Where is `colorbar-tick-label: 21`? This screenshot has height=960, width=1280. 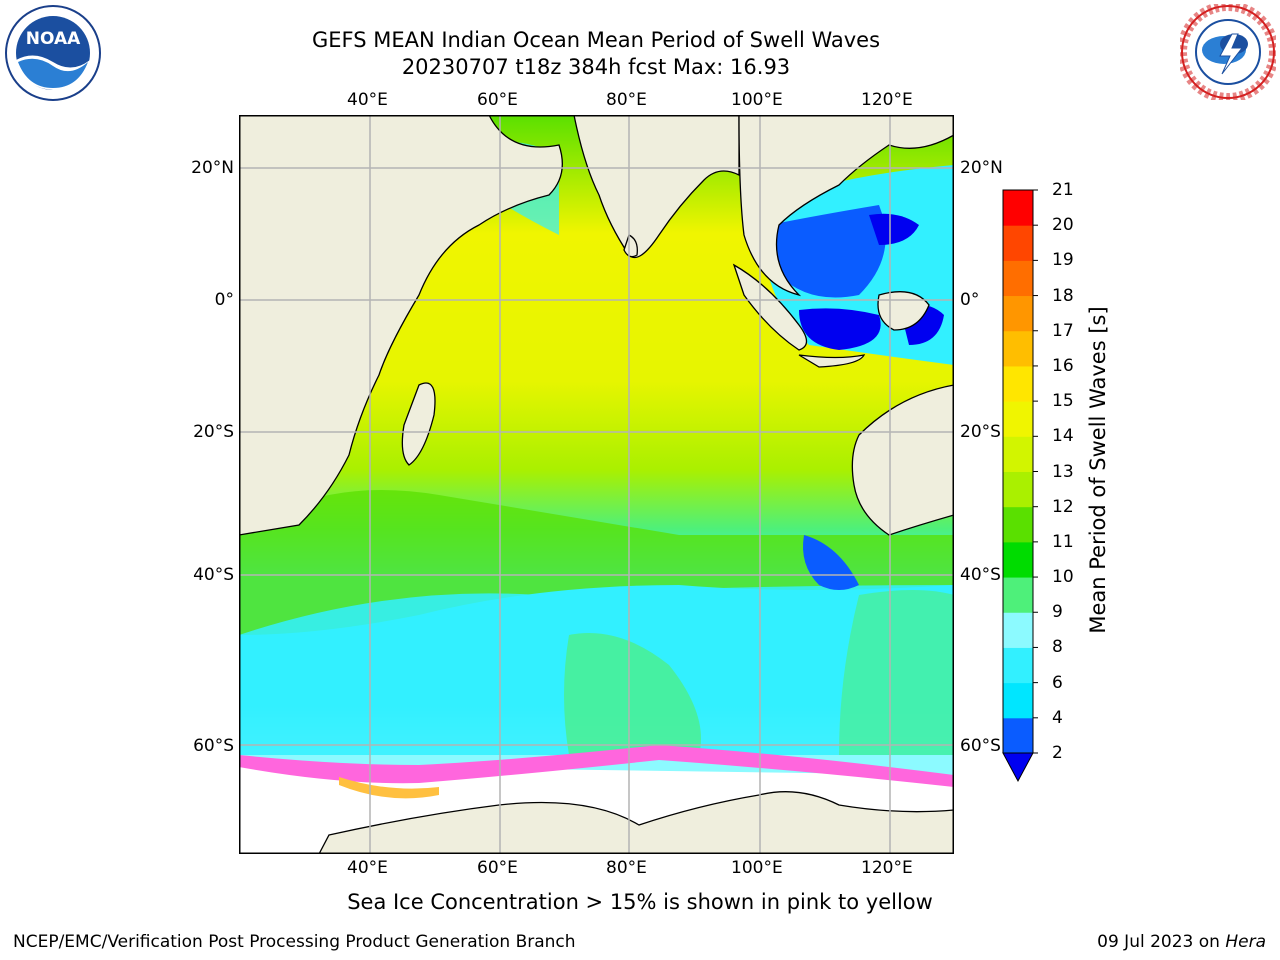
colorbar-tick-label: 21 is located at coordinates (1063, 190).